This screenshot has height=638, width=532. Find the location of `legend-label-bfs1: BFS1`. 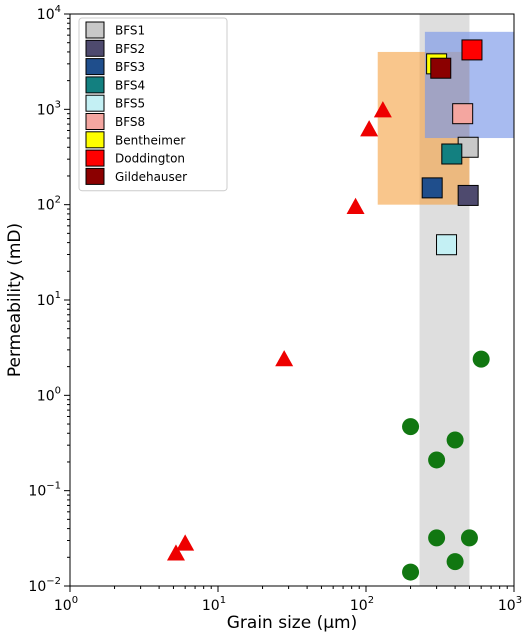

legend-label-bfs1: BFS1 is located at coordinates (130, 31).